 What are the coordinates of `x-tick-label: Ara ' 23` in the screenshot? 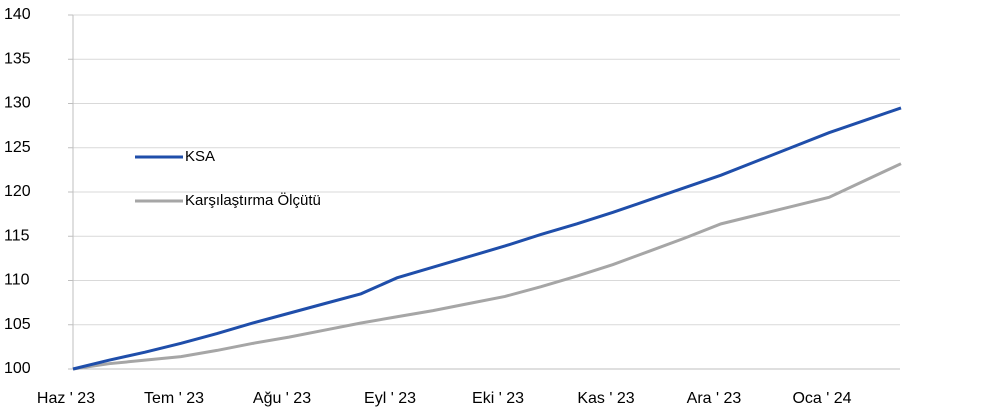 It's located at (714, 398).